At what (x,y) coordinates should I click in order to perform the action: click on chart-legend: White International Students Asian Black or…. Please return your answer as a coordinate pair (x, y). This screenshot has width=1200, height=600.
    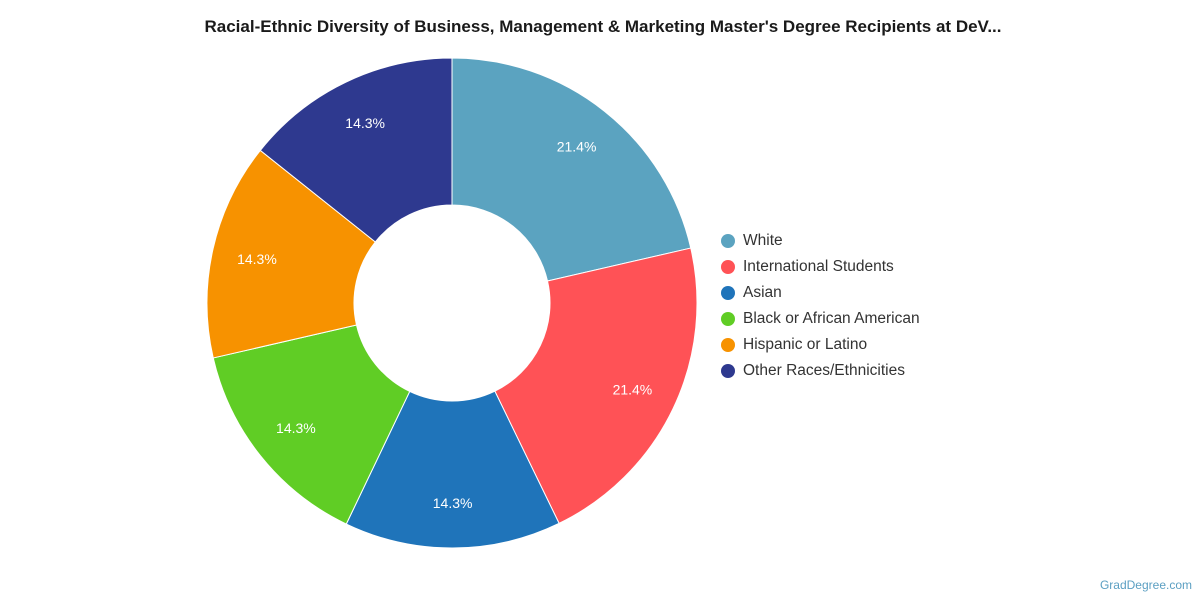
    Looking at the image, I should click on (820, 306).